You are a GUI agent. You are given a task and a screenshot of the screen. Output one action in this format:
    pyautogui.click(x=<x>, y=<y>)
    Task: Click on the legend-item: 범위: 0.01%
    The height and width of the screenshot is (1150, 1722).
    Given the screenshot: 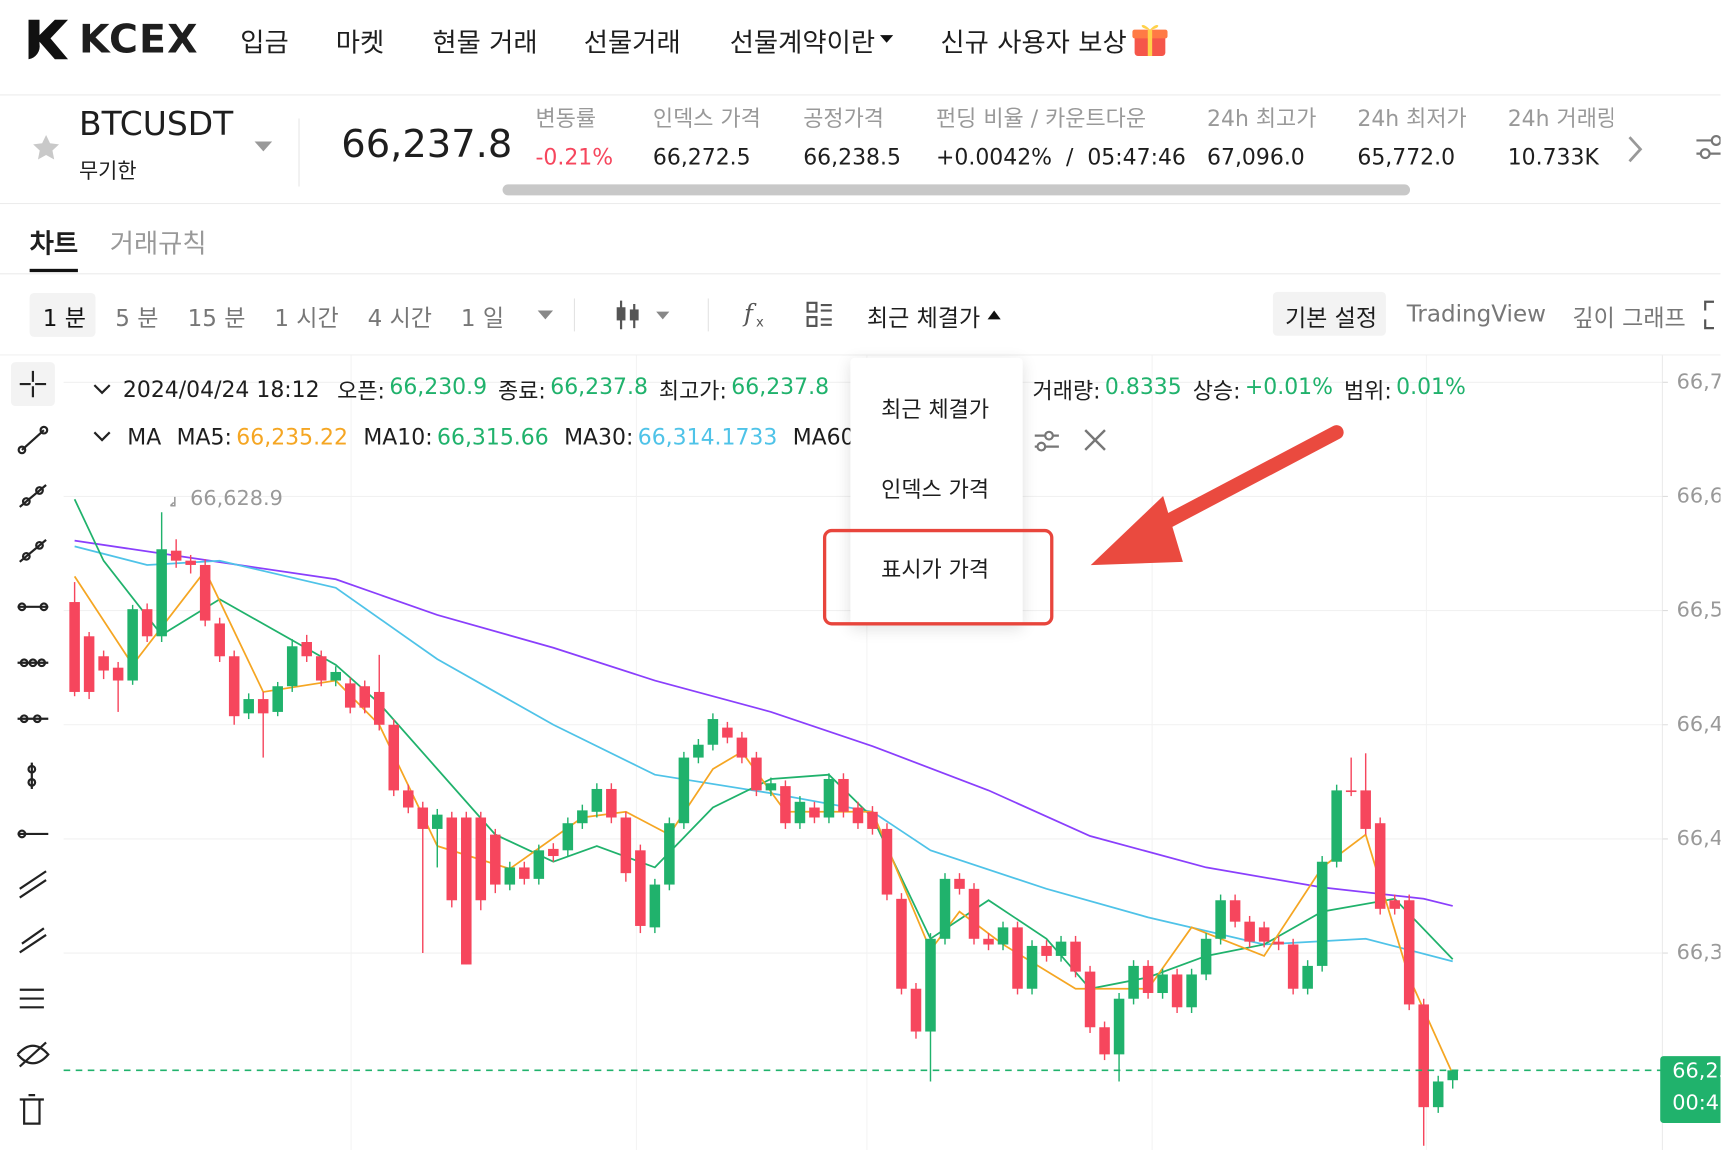 What is the action you would take?
    pyautogui.click(x=1405, y=389)
    